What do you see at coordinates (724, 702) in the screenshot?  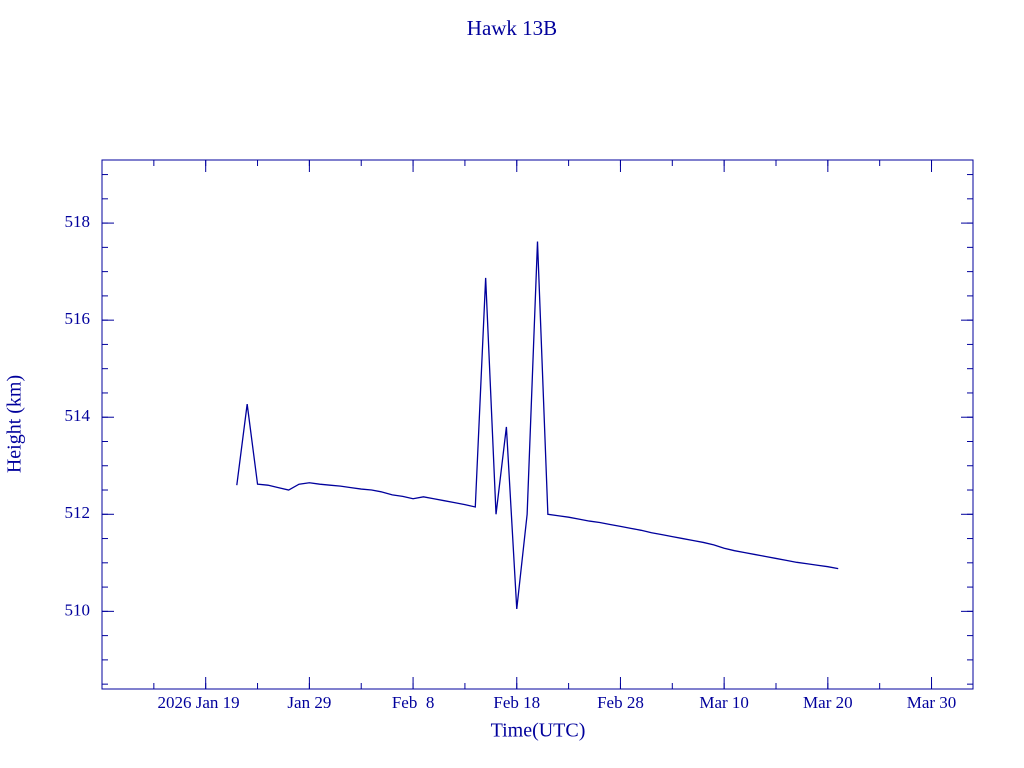 I see `x-tick-label: Mar 10` at bounding box center [724, 702].